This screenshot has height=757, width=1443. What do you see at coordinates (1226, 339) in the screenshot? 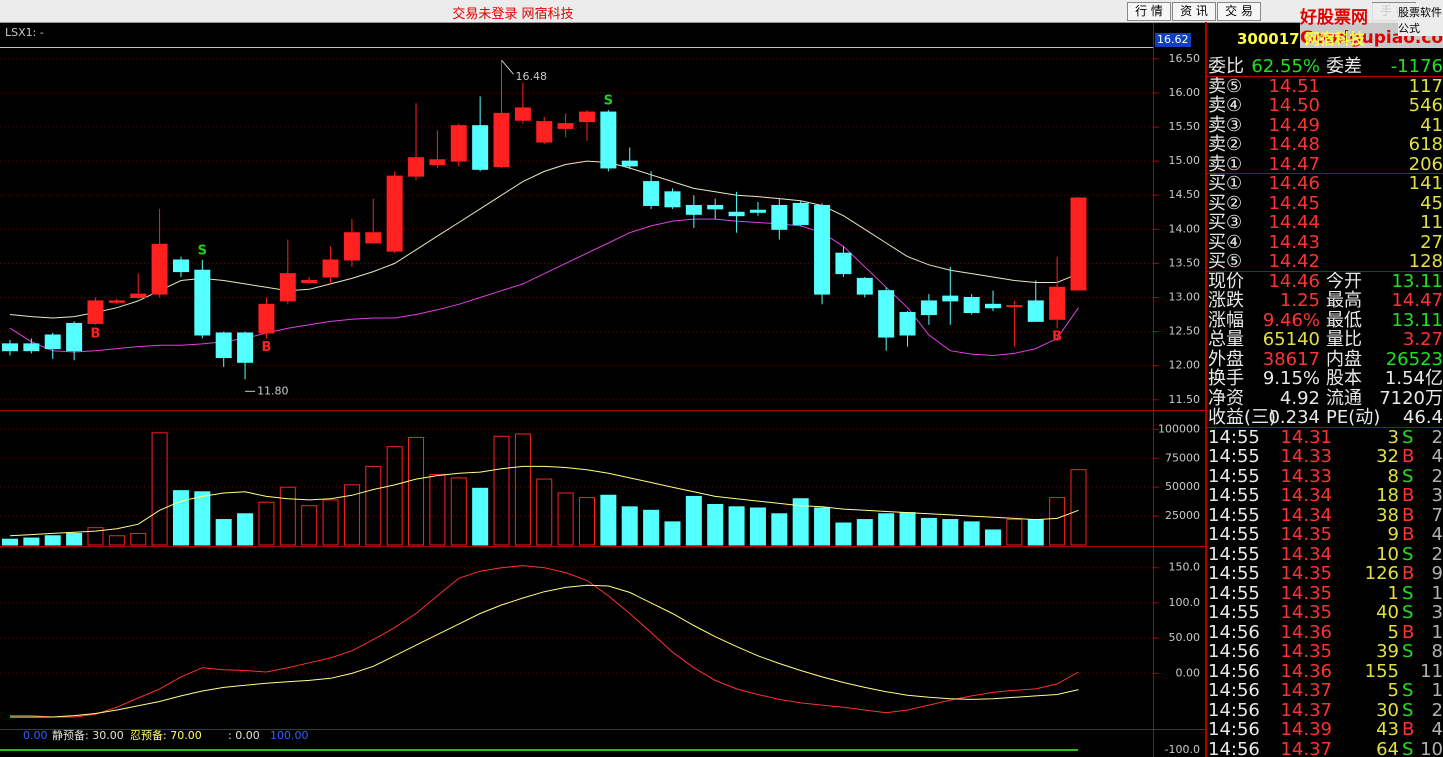
I see `label: 总量` at bounding box center [1226, 339].